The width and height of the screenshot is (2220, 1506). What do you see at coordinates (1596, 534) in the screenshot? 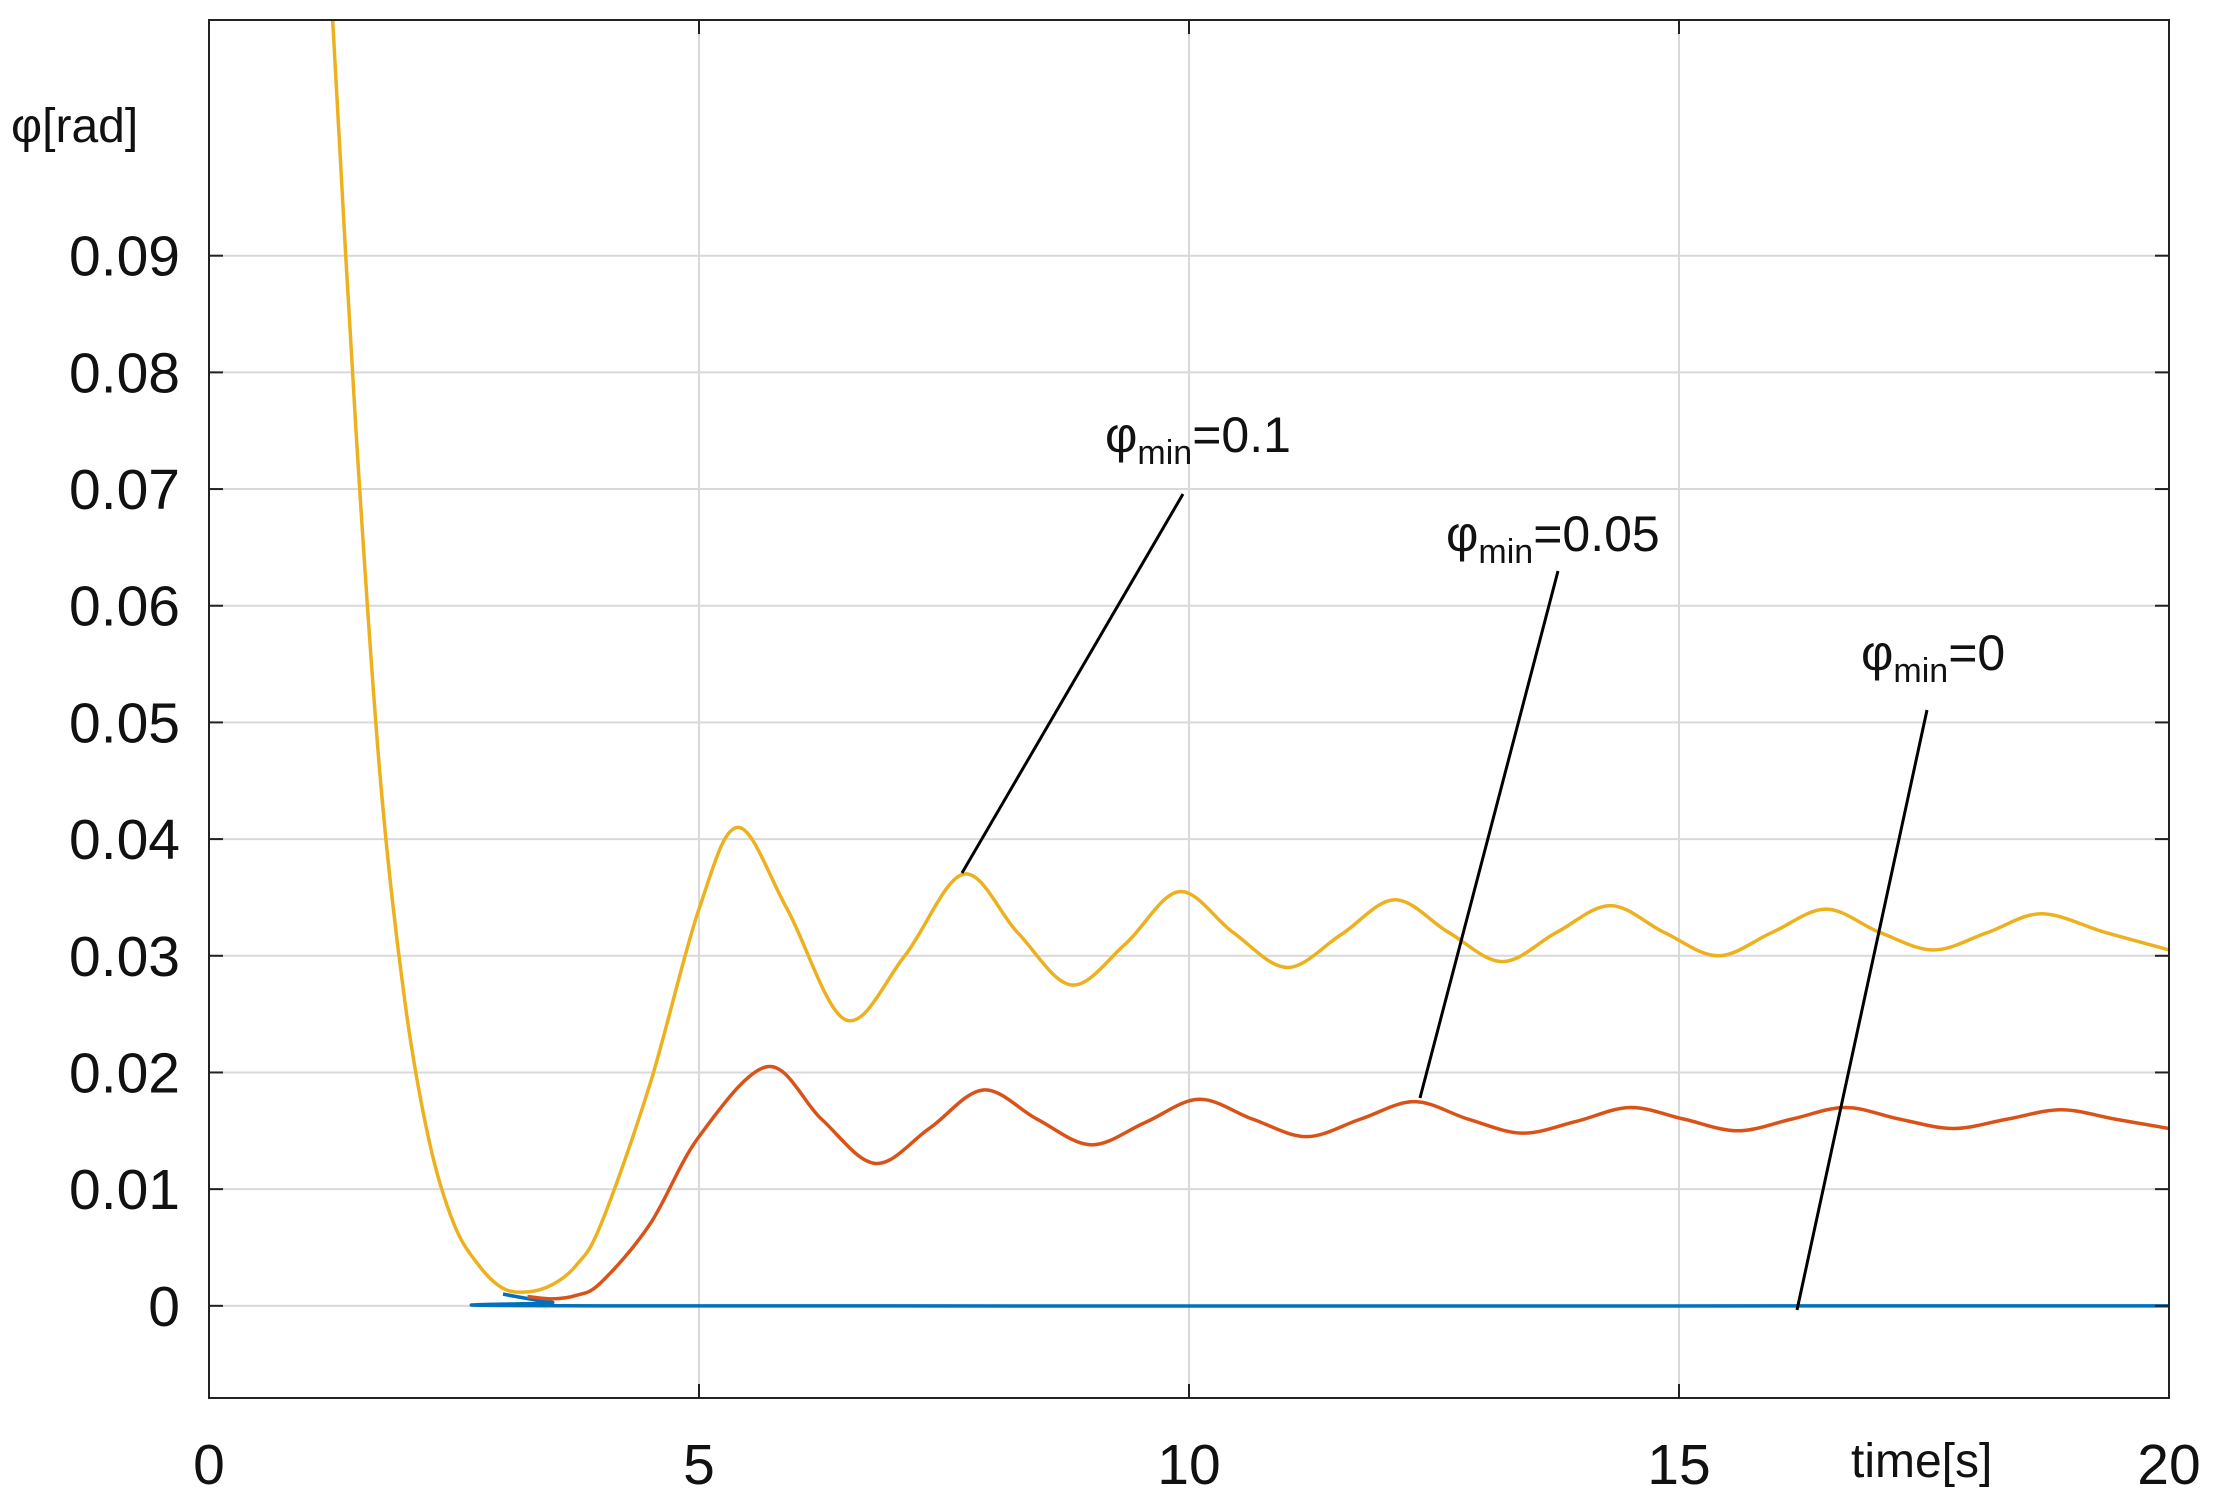
I see `annotation-text: =0.05` at bounding box center [1596, 534].